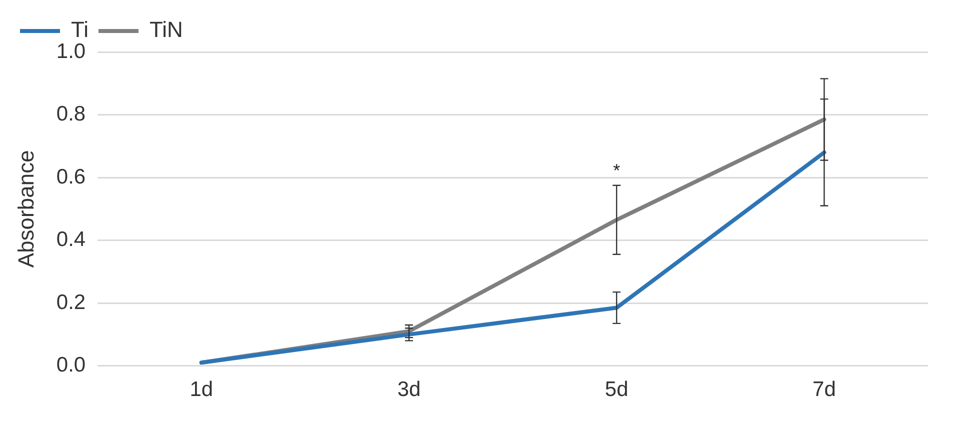 Image resolution: width=958 pixels, height=425 pixels. What do you see at coordinates (166, 29) in the screenshot?
I see `legend-label: TiN` at bounding box center [166, 29].